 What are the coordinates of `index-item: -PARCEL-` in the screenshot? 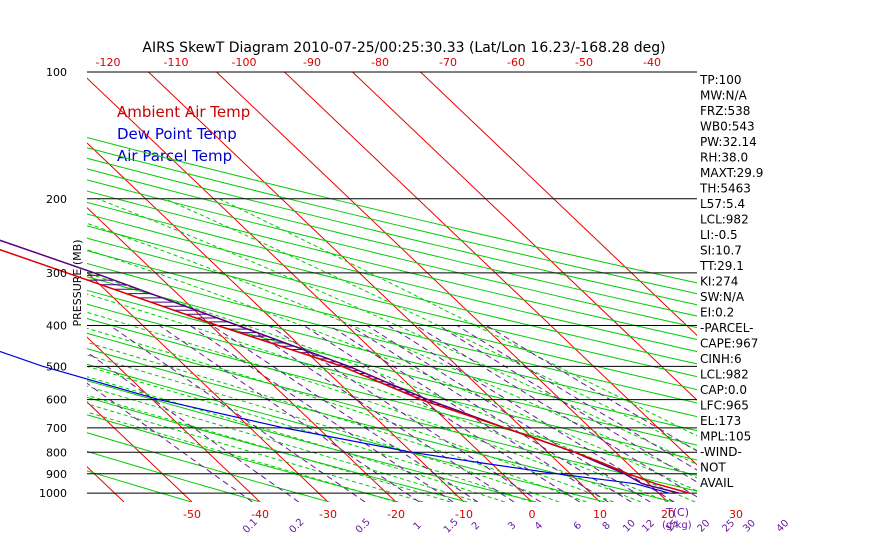 It's located at (727, 328).